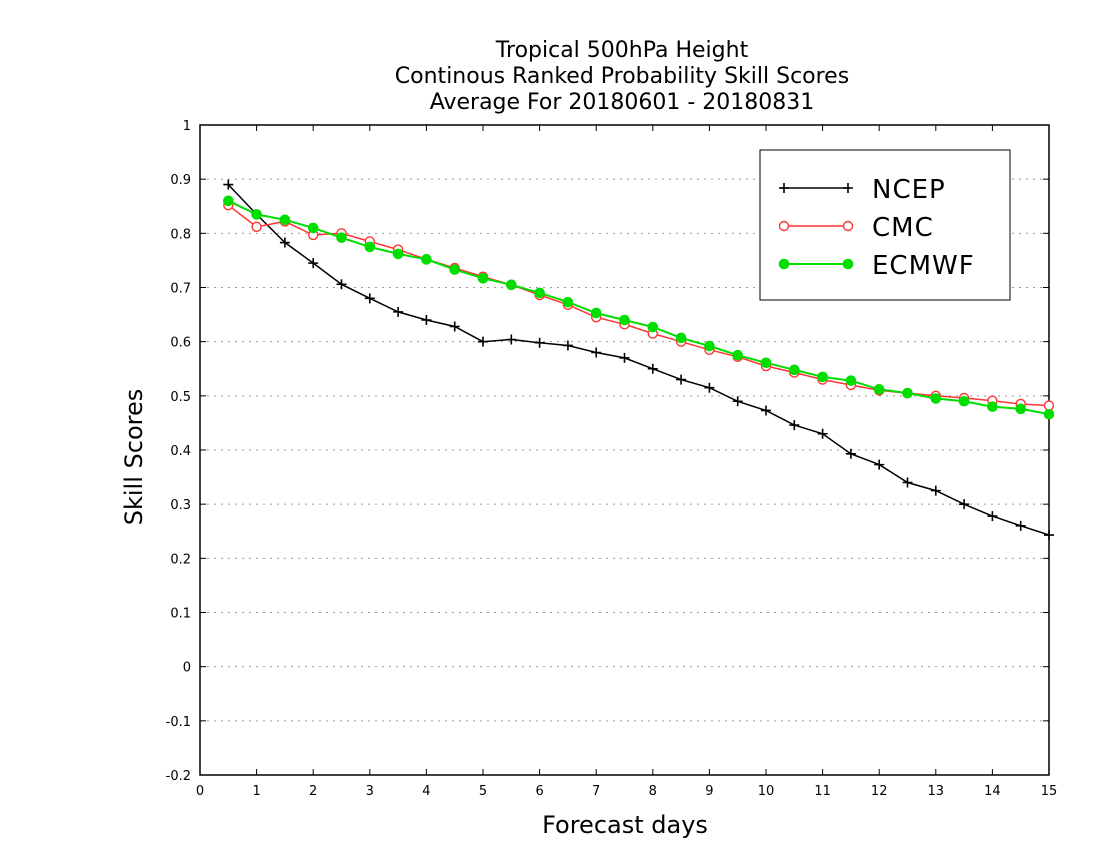 The image size is (1100, 850). I want to click on x-tick-label: 3, so click(370, 791).